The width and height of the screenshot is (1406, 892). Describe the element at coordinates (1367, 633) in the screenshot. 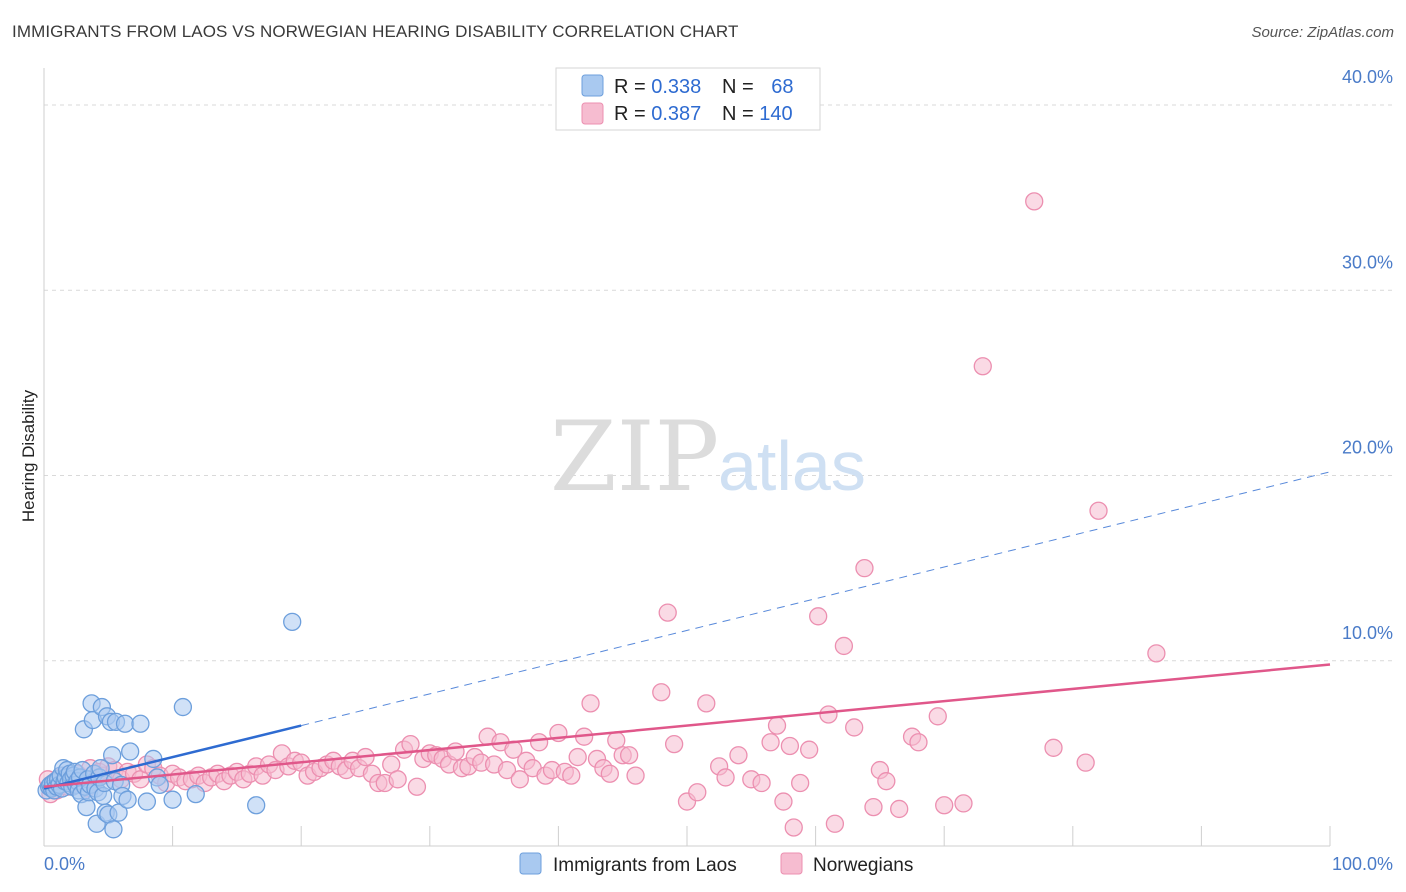

I see `y-tick-label-0: 10.0%` at that location.